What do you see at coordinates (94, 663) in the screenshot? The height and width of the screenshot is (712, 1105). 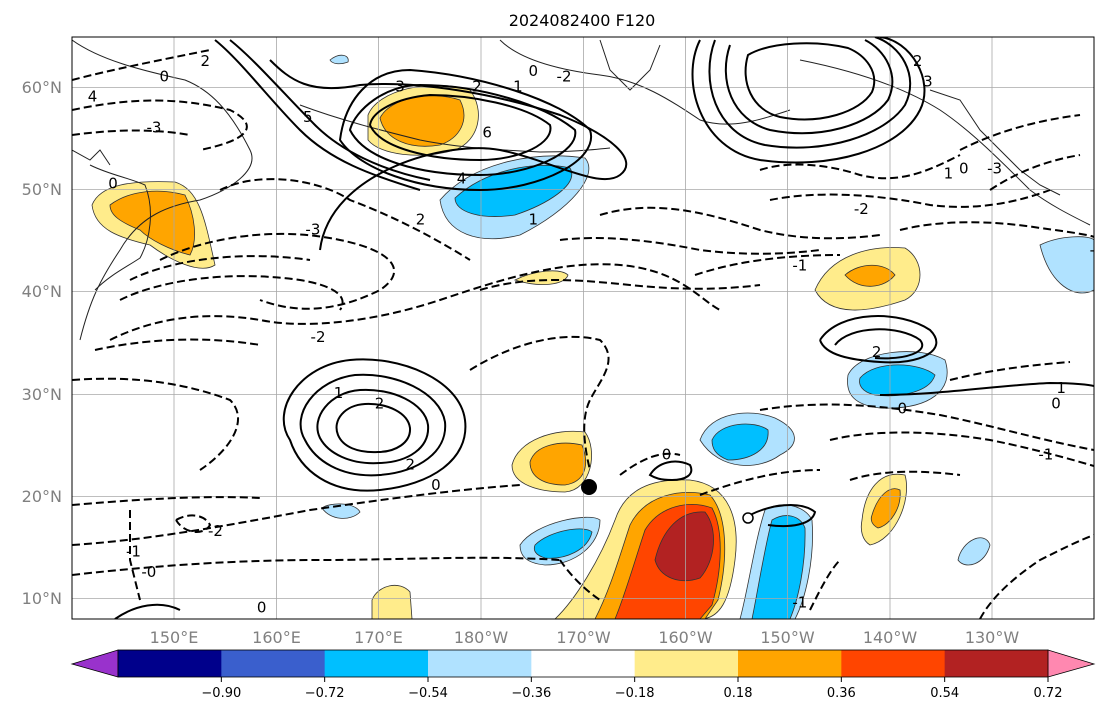 I see `colorbar-extend-min` at bounding box center [94, 663].